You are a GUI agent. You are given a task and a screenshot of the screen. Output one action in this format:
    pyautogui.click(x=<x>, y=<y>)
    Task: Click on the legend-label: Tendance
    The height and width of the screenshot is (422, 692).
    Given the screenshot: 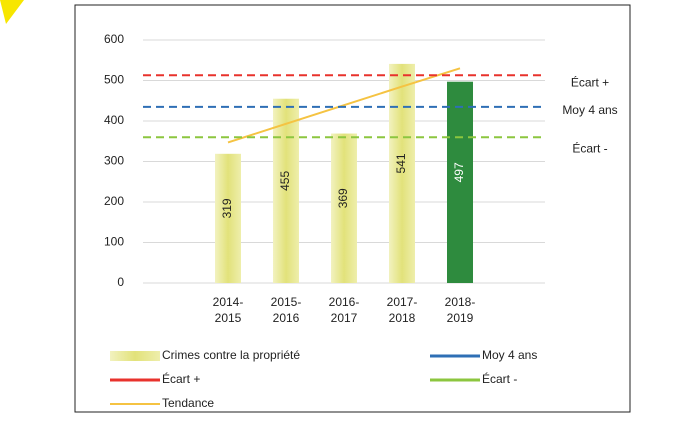 What is the action you would take?
    pyautogui.click(x=188, y=403)
    